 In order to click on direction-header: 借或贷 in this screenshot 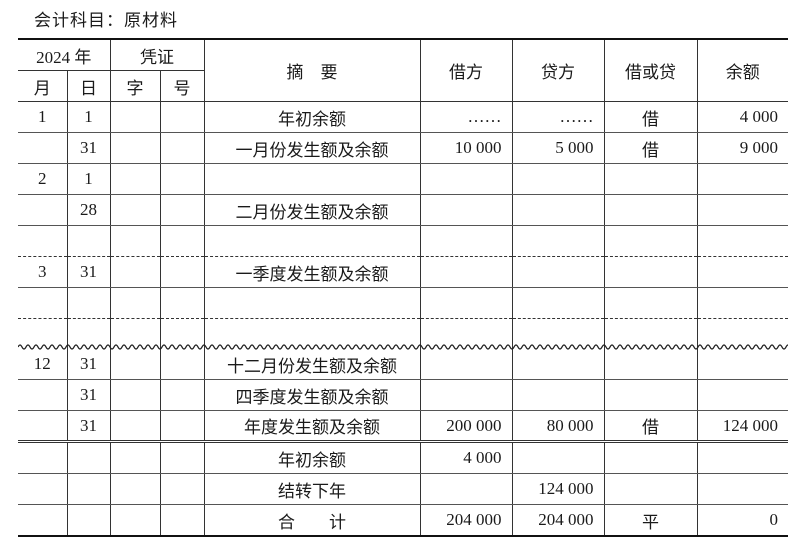, I will do `click(650, 70)`.